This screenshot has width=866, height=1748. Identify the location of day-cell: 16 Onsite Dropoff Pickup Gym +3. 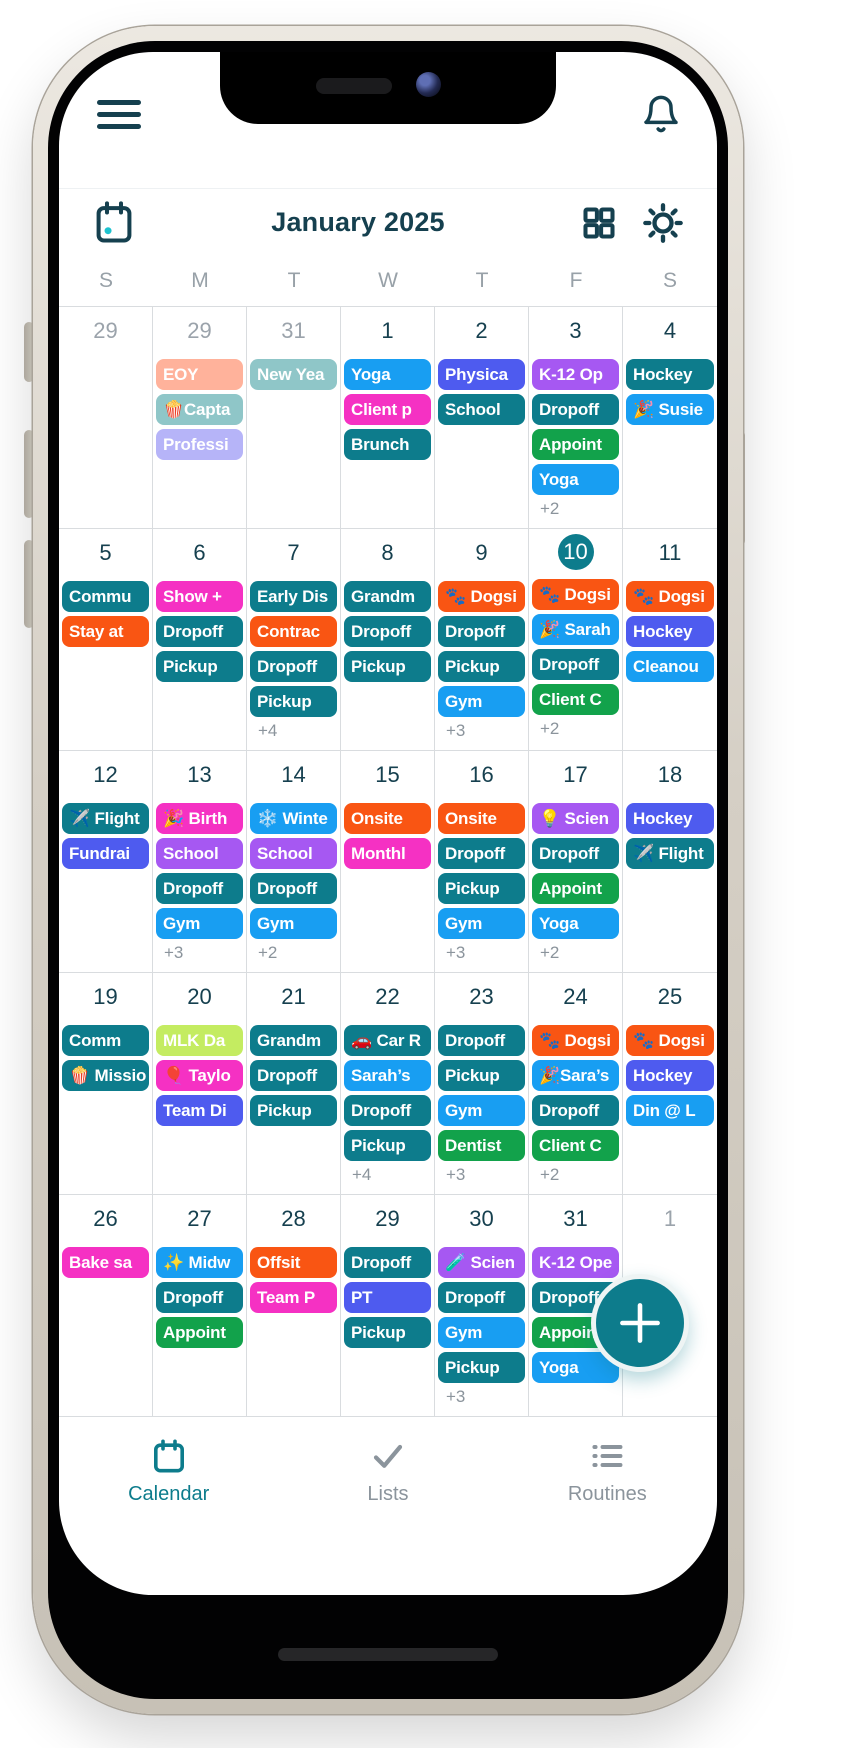
(482, 862).